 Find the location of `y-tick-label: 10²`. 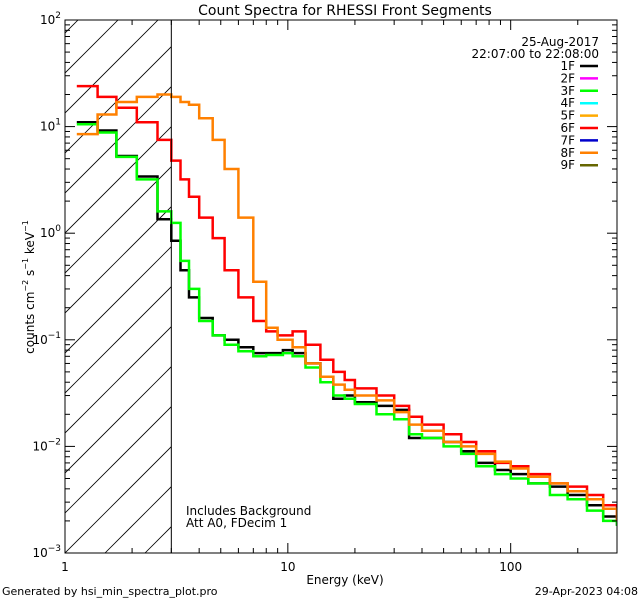

y-tick-label: 10² is located at coordinates (50, 19).